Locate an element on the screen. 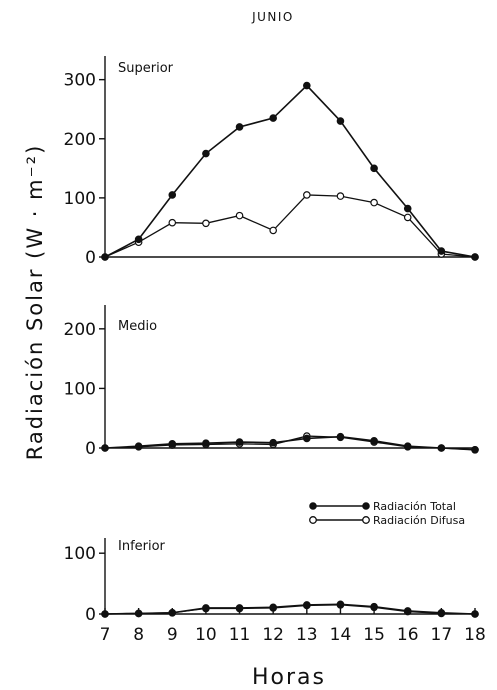  x-axis: 7 8 9 10 11 12 13 14 15 16 17 18 is located at coordinates (293, 626).